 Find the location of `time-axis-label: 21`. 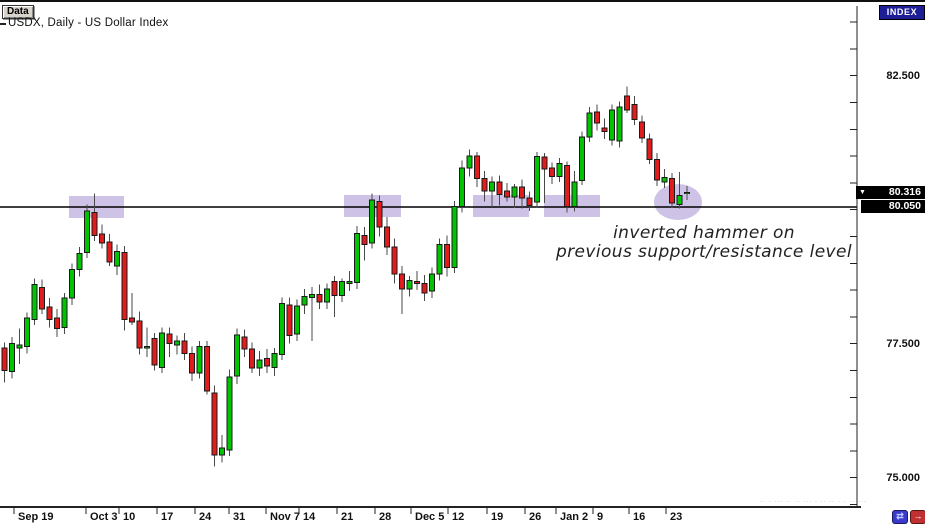

time-axis-label: 21 is located at coordinates (347, 517).